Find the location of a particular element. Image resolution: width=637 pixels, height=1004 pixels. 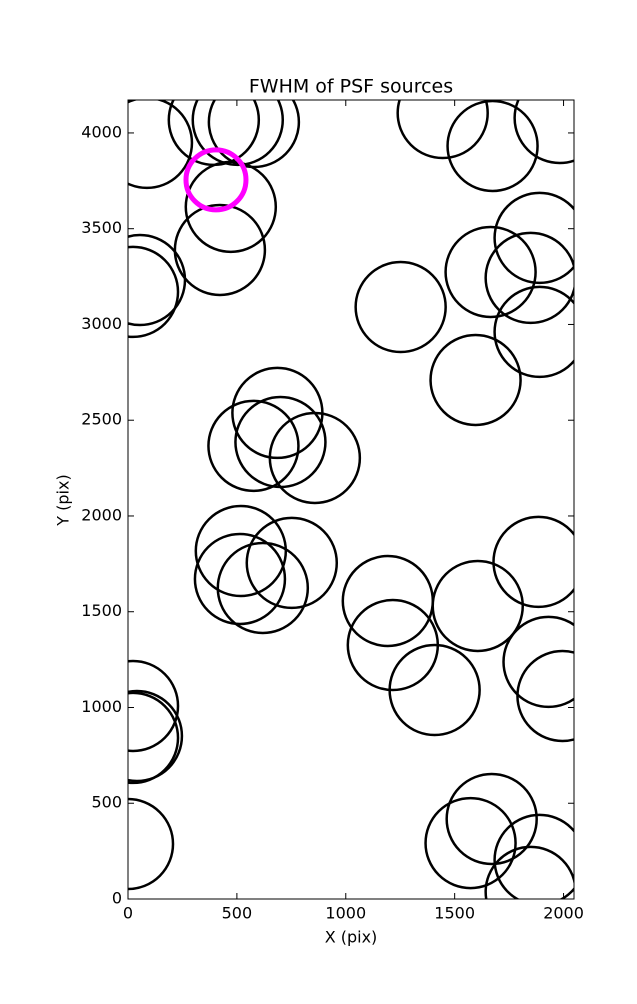

y-tick-label: 2500 is located at coordinates (101, 419).